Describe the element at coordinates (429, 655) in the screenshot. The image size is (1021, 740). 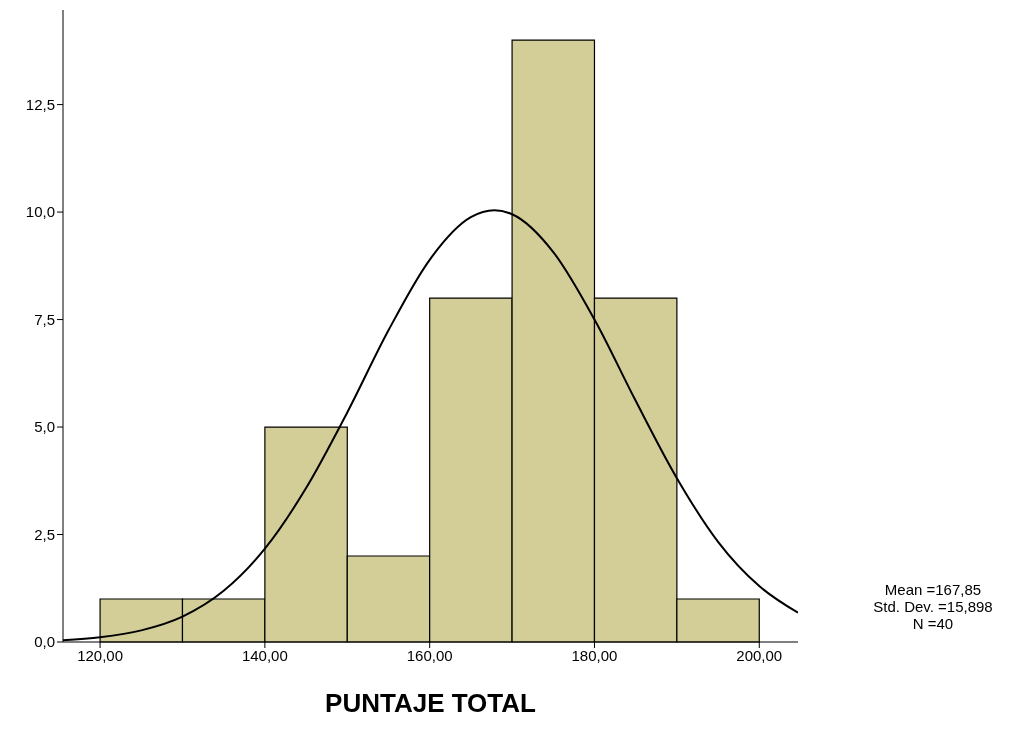
I see `x-tick-label: 160,00` at that location.